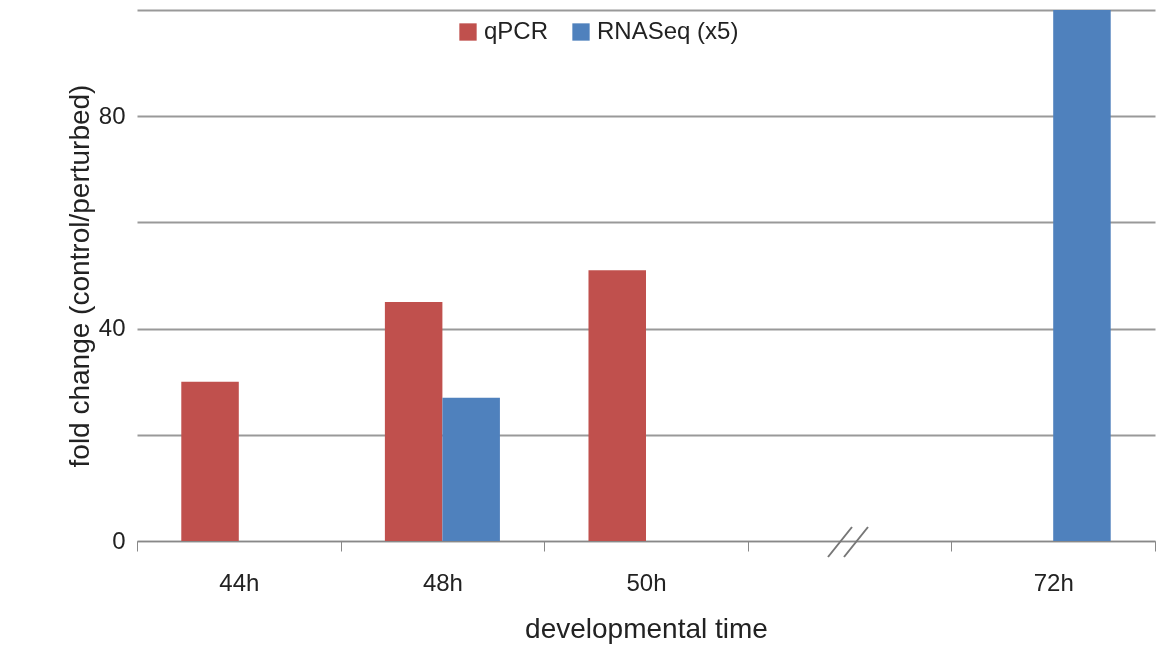 The height and width of the screenshot is (668, 1158). What do you see at coordinates (79, 276) in the screenshot?
I see `y-axis-title: fold change (control/perturbed)` at bounding box center [79, 276].